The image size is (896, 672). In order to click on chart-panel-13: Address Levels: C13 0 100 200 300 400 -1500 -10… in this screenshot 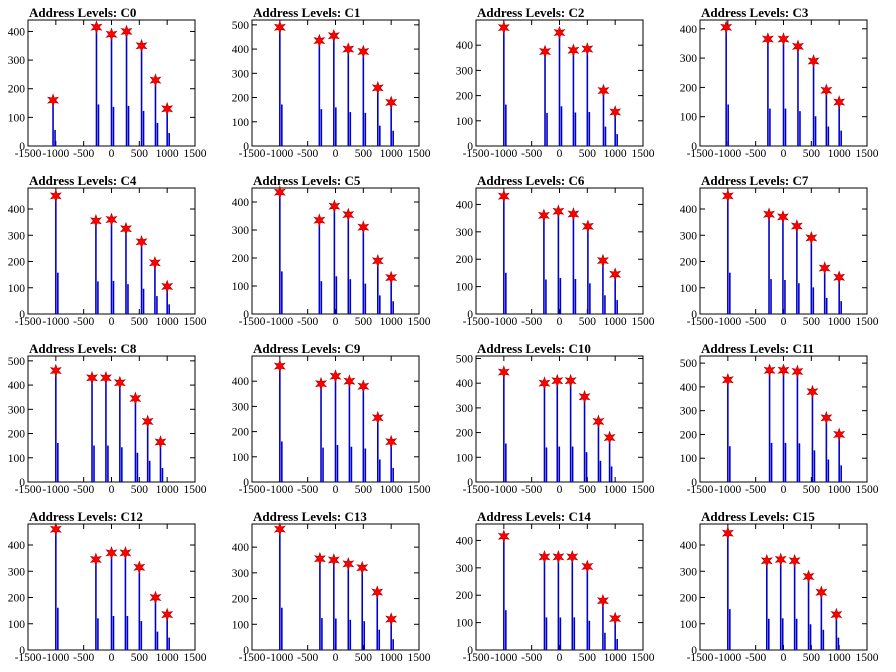, I will do `click(331, 586)`.